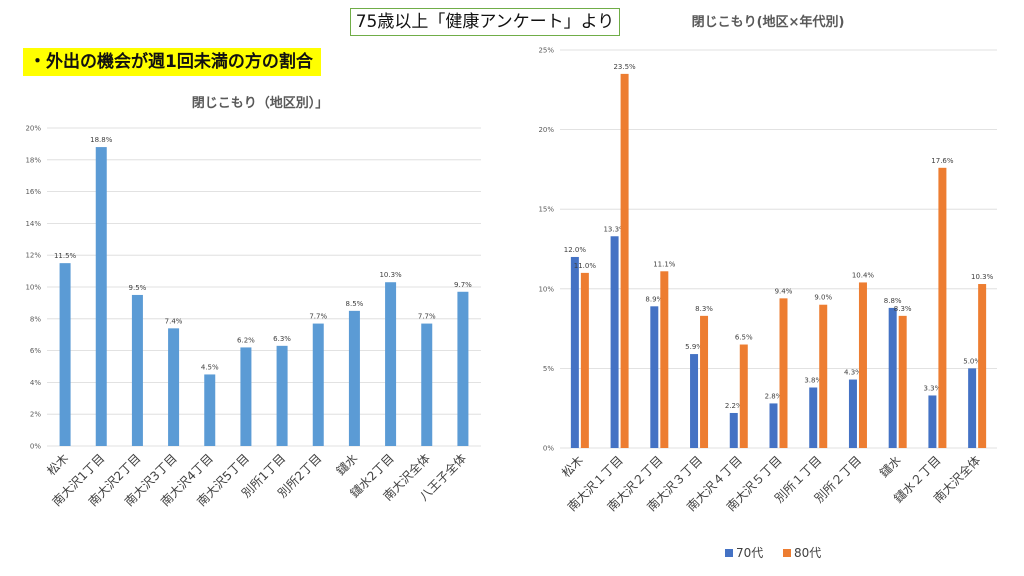  I want to click on data-label: 8.8%, so click(893, 301).